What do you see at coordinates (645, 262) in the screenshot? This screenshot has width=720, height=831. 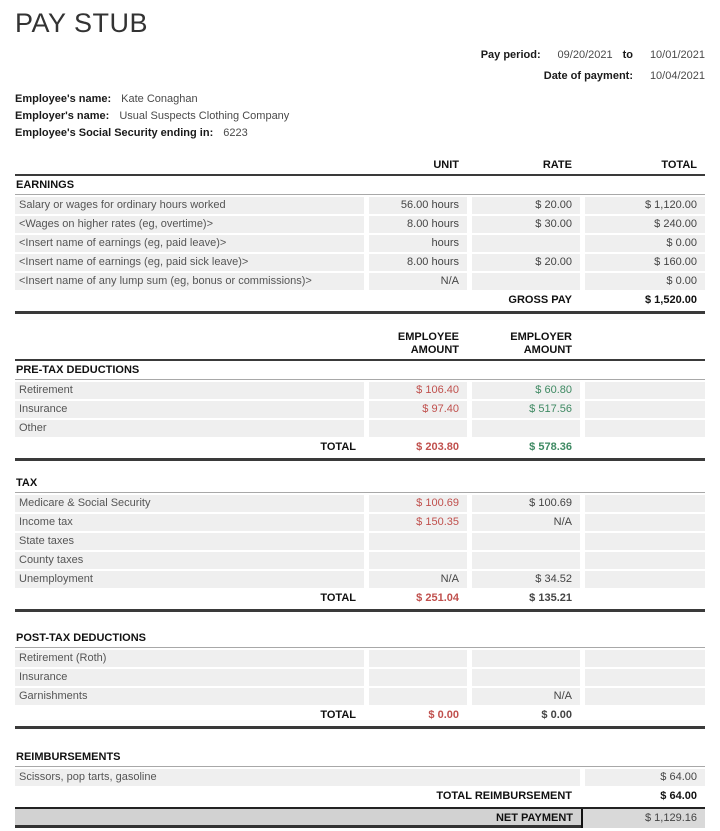 I see `total-cell: $ 160.00` at bounding box center [645, 262].